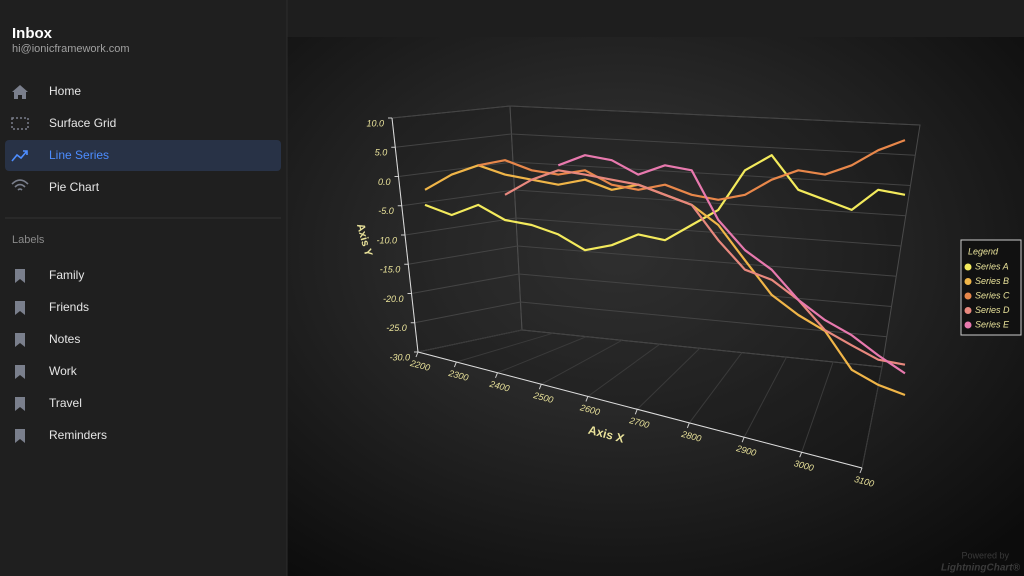  I want to click on nav-selected-bg, so click(143, 155).